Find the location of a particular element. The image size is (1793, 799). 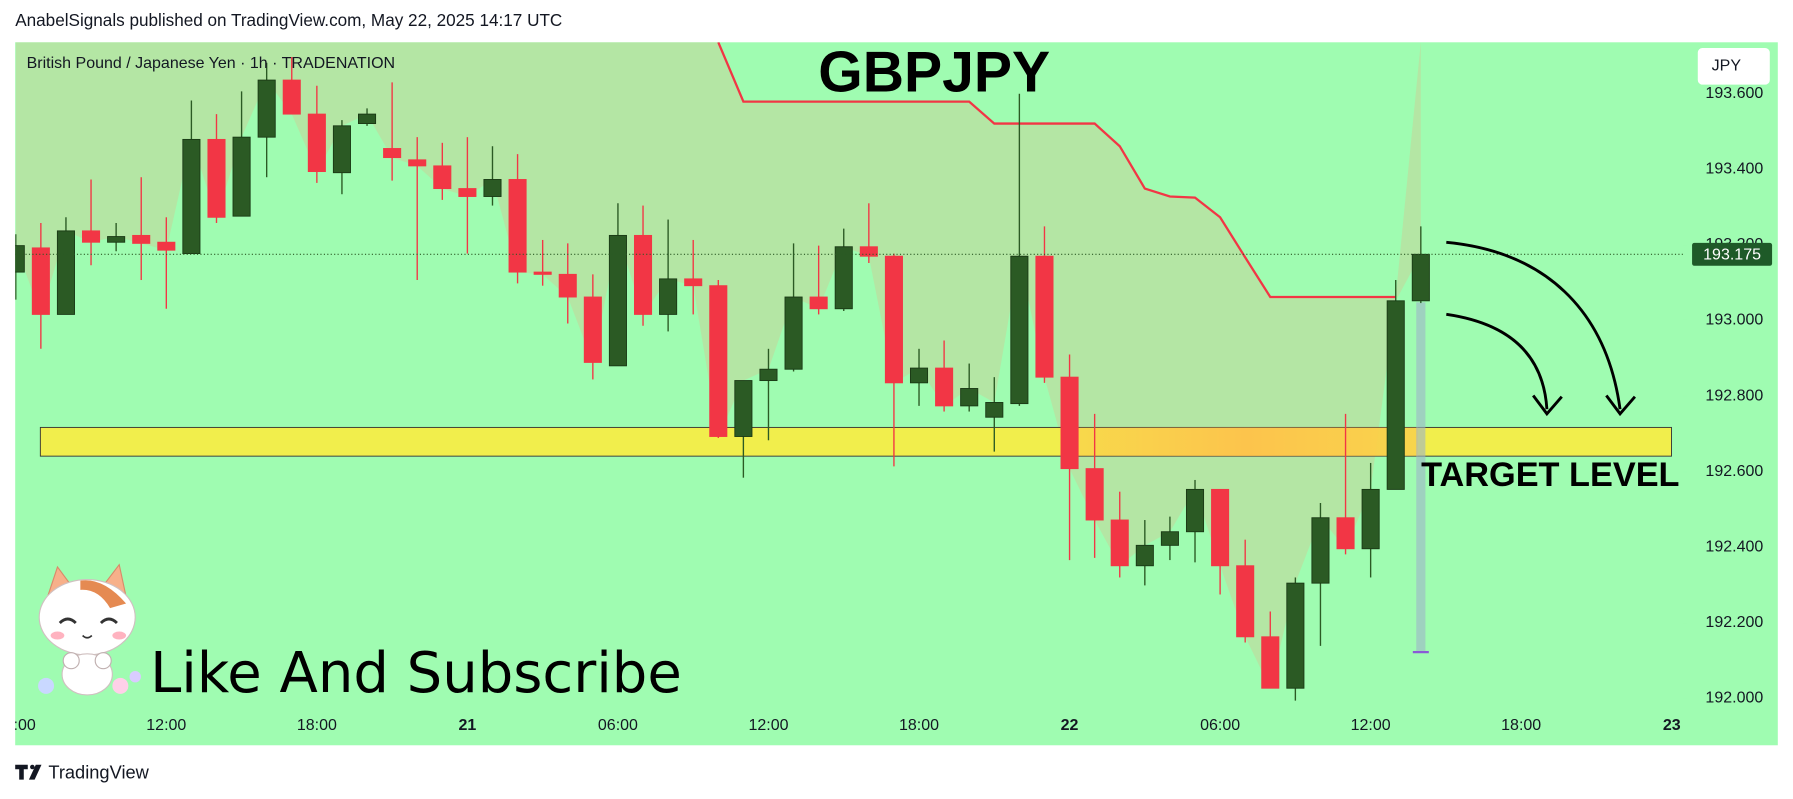

current-price-tag is located at coordinates (1732, 254).